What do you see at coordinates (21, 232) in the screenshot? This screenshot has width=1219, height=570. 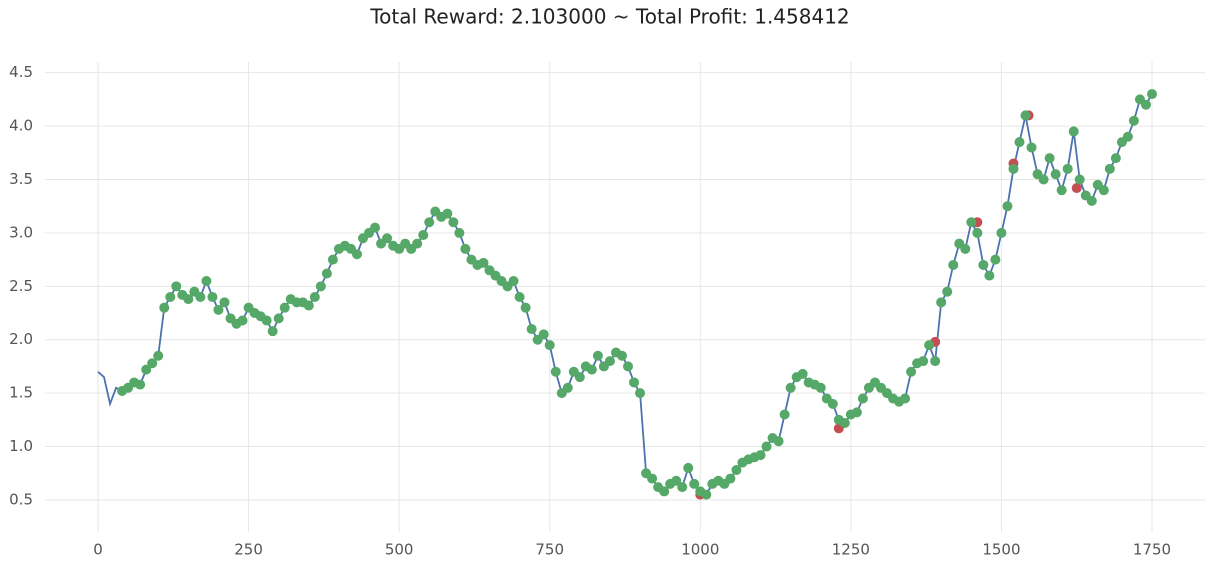 I see `y-tick-label: 3.0` at bounding box center [21, 232].